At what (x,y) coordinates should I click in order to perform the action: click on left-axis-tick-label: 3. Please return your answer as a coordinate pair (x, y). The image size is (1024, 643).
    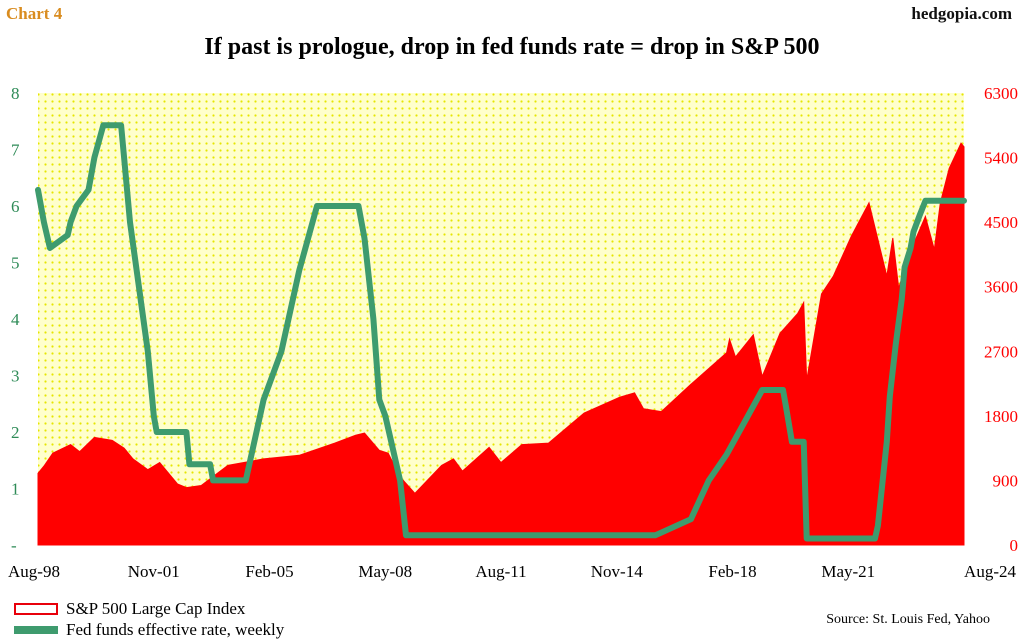
    Looking at the image, I should click on (15, 376).